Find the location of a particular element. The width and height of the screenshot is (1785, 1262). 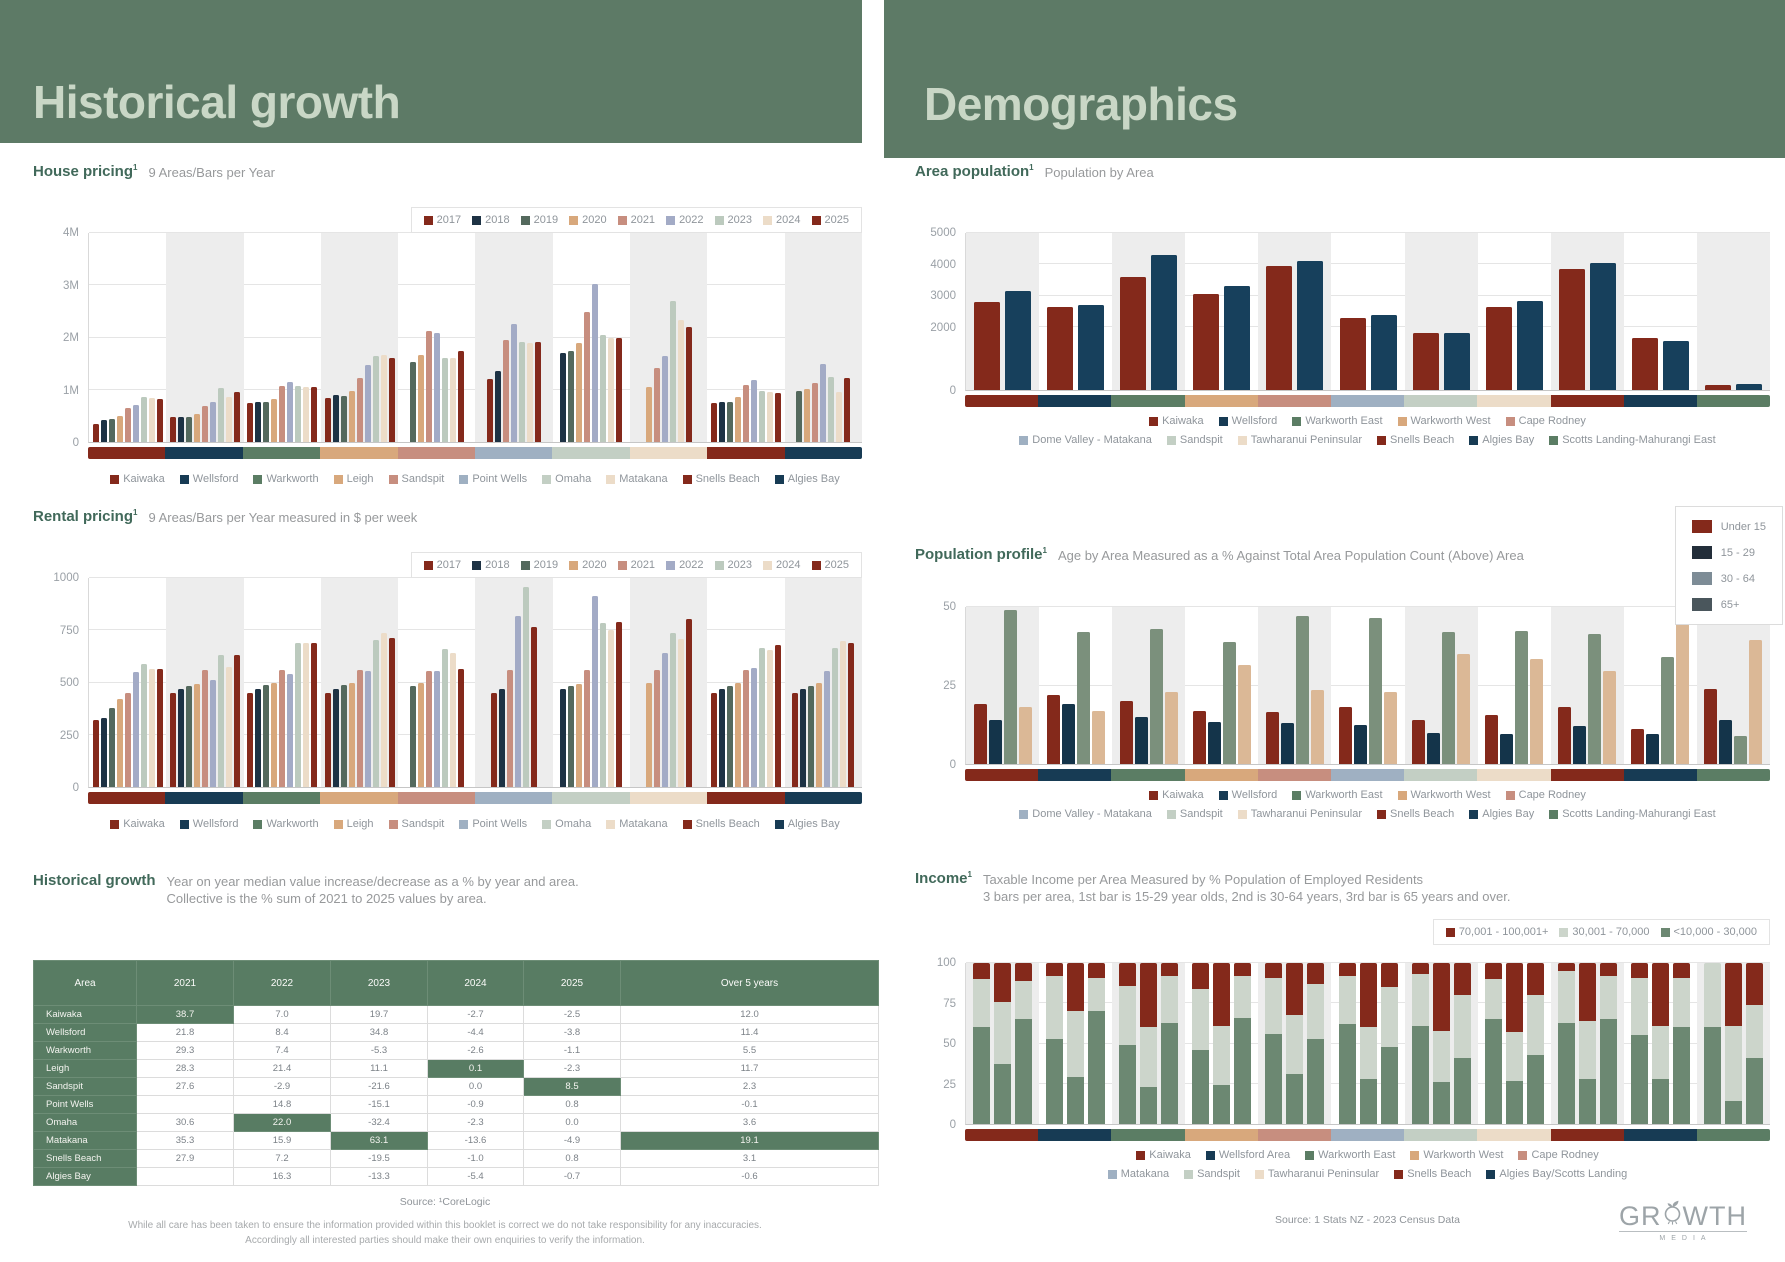

bar-group is located at coordinates (1149, 311).